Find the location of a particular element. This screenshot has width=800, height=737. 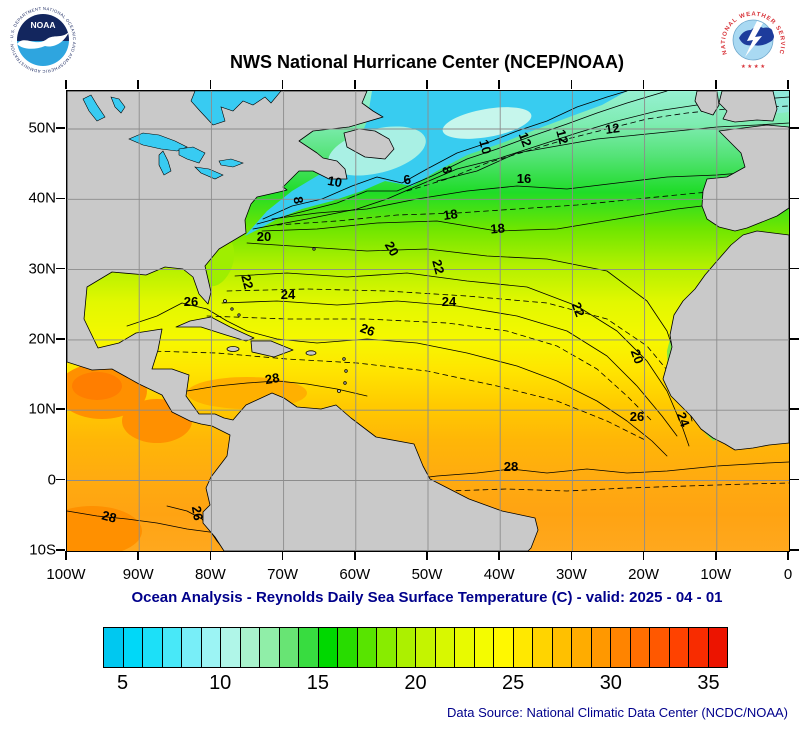

land-newfoundland is located at coordinates (369, 144).